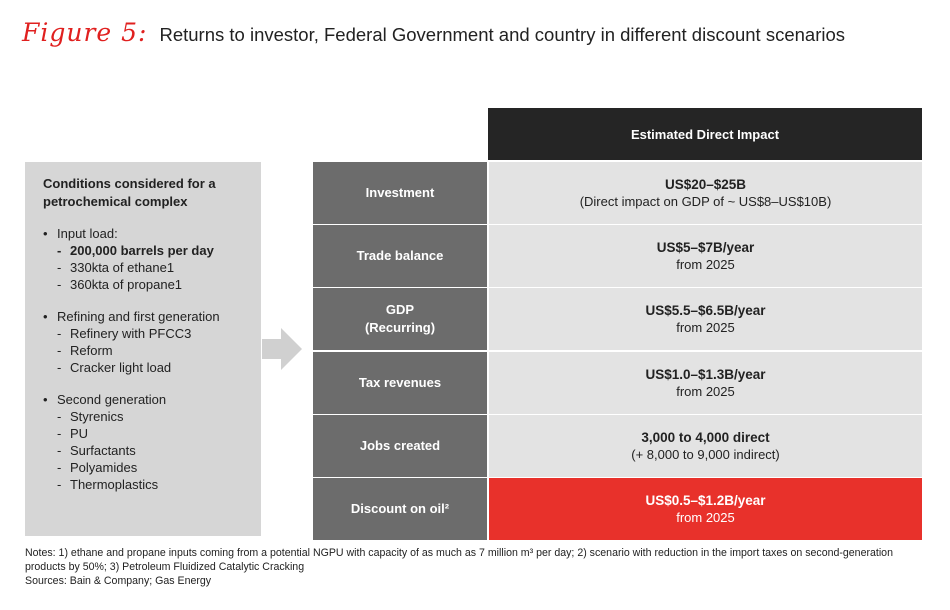  I want to click on condition-item: - Reform, so click(146, 350).